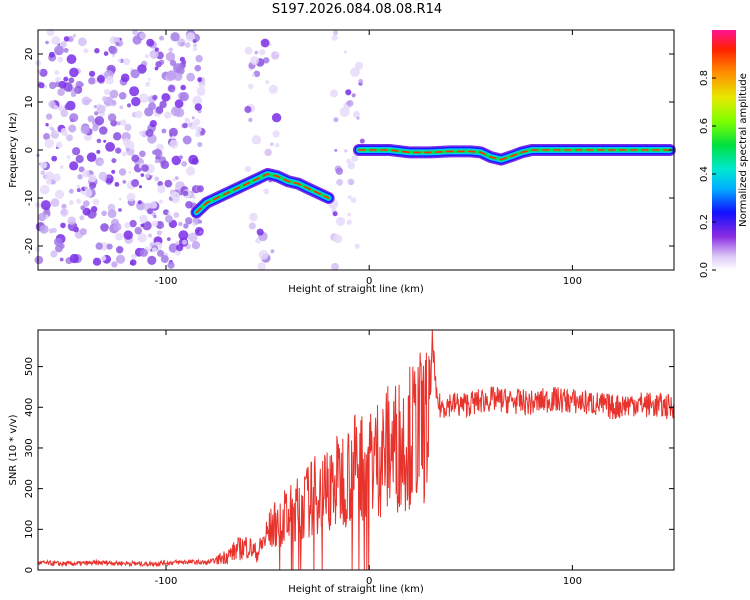 The width and height of the screenshot is (750, 600). Describe the element at coordinates (369, 281) in the screenshot. I see `spectrogram-xtick-label: 0` at that location.